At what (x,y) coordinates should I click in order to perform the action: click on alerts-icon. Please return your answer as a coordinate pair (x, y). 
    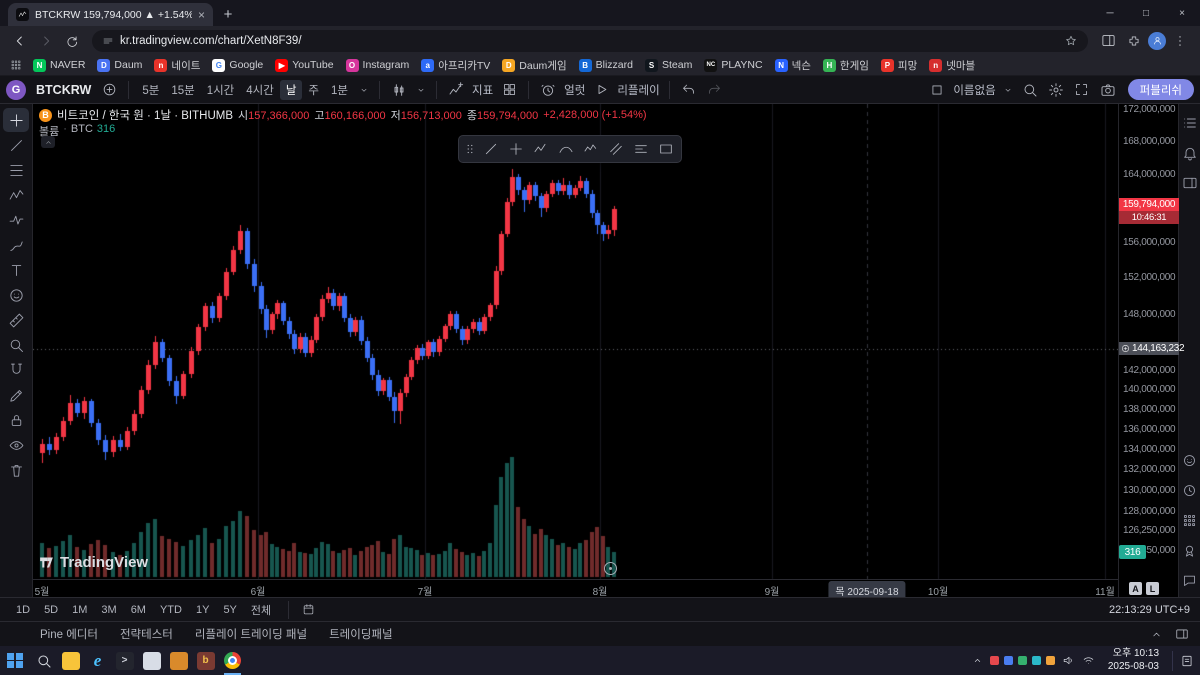
    Looking at the image, I should click on (1190, 153).